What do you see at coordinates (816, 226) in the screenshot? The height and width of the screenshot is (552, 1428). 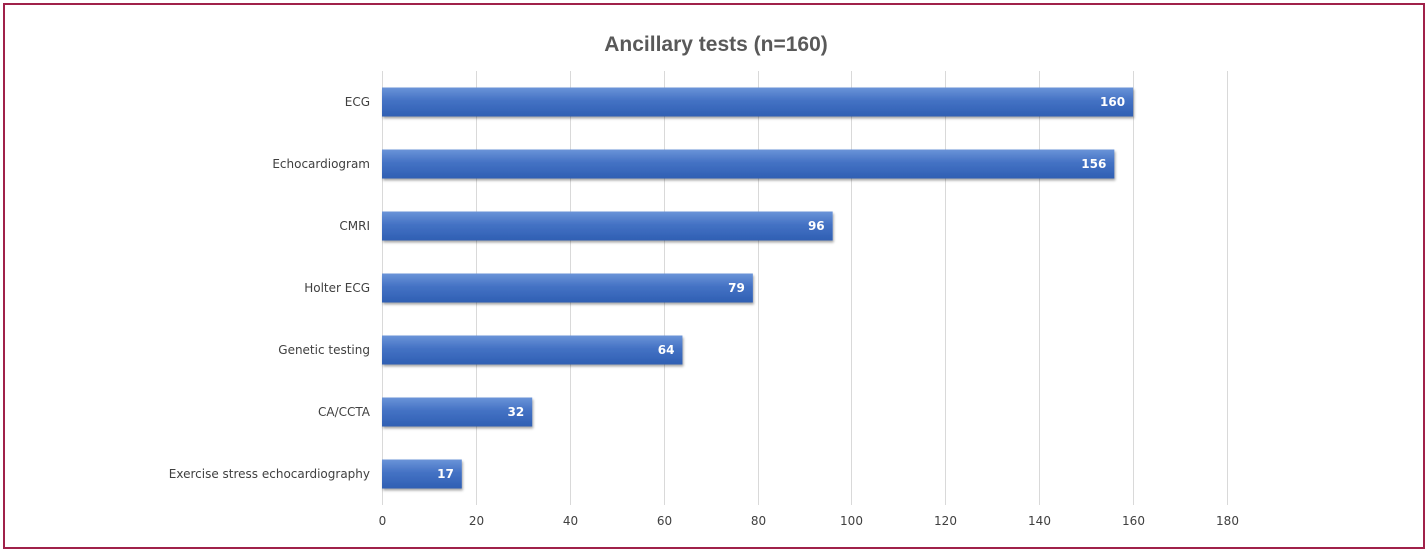 I see `data-label: 96` at bounding box center [816, 226].